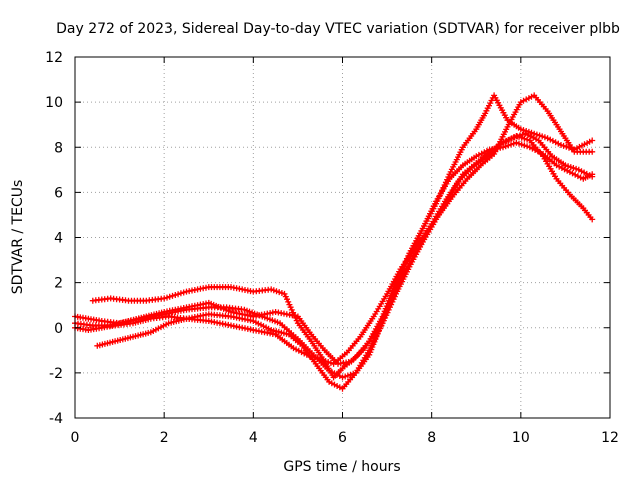 Image resolution: width=640 pixels, height=480 pixels. What do you see at coordinates (341, 467) in the screenshot?
I see `x-axis-label: GPS time / hours` at bounding box center [341, 467].